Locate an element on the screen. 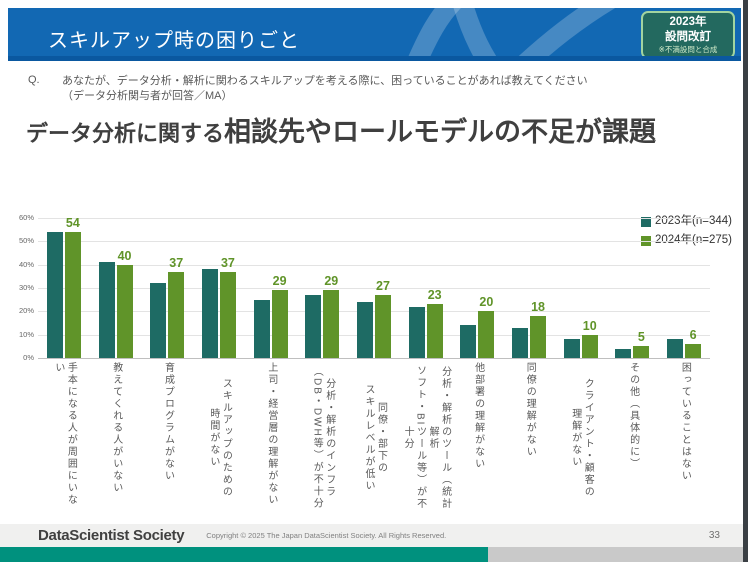 Image resolution: width=748 pixels, height=562 pixels. bar-group: 23 is located at coordinates (426, 288).